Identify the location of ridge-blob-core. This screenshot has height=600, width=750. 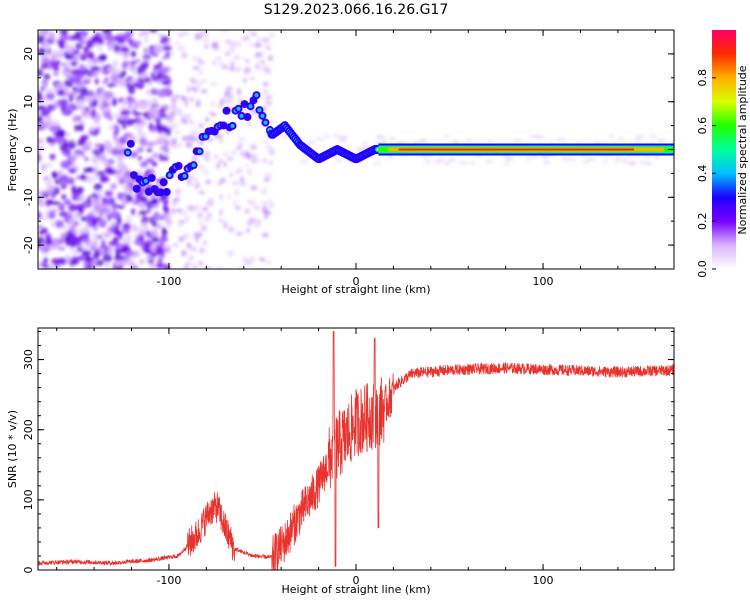
(377, 149).